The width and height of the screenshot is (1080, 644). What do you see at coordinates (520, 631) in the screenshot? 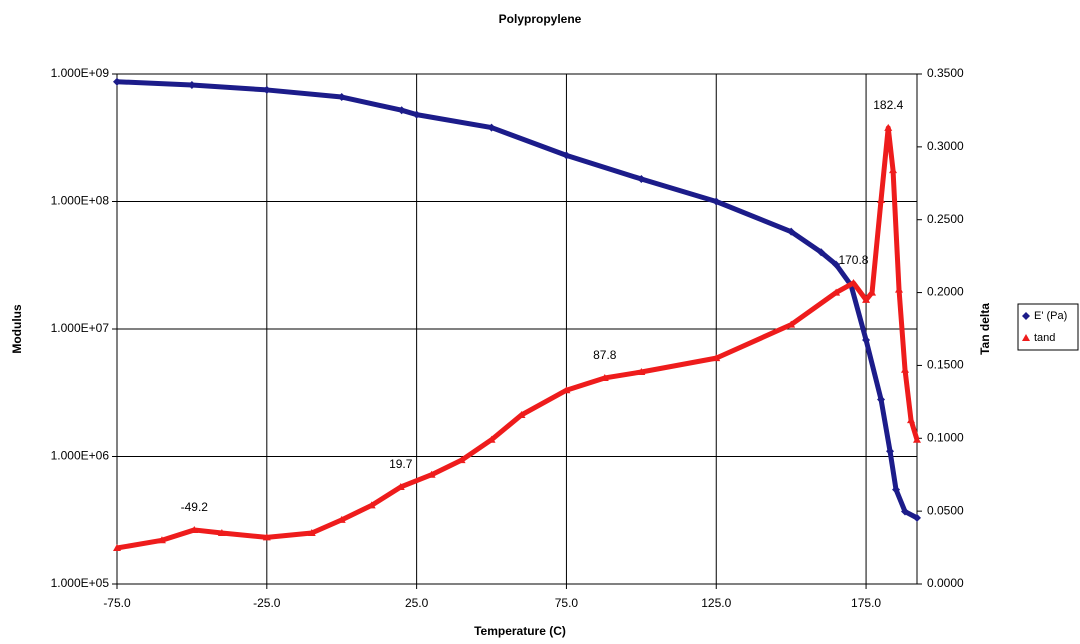
I see `x-axis-title: Temperature (C)` at bounding box center [520, 631].